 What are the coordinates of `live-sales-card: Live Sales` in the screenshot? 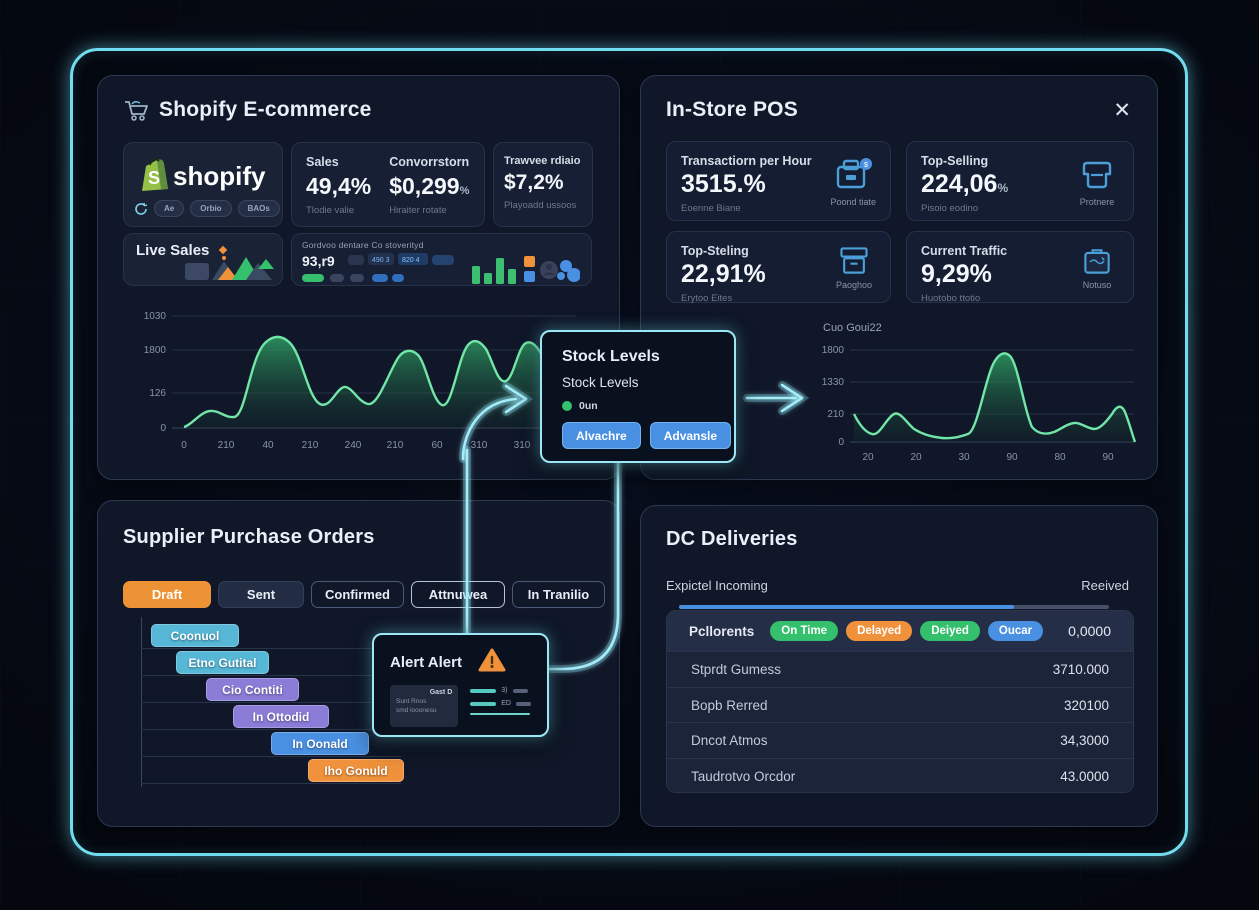 It's located at (203, 259).